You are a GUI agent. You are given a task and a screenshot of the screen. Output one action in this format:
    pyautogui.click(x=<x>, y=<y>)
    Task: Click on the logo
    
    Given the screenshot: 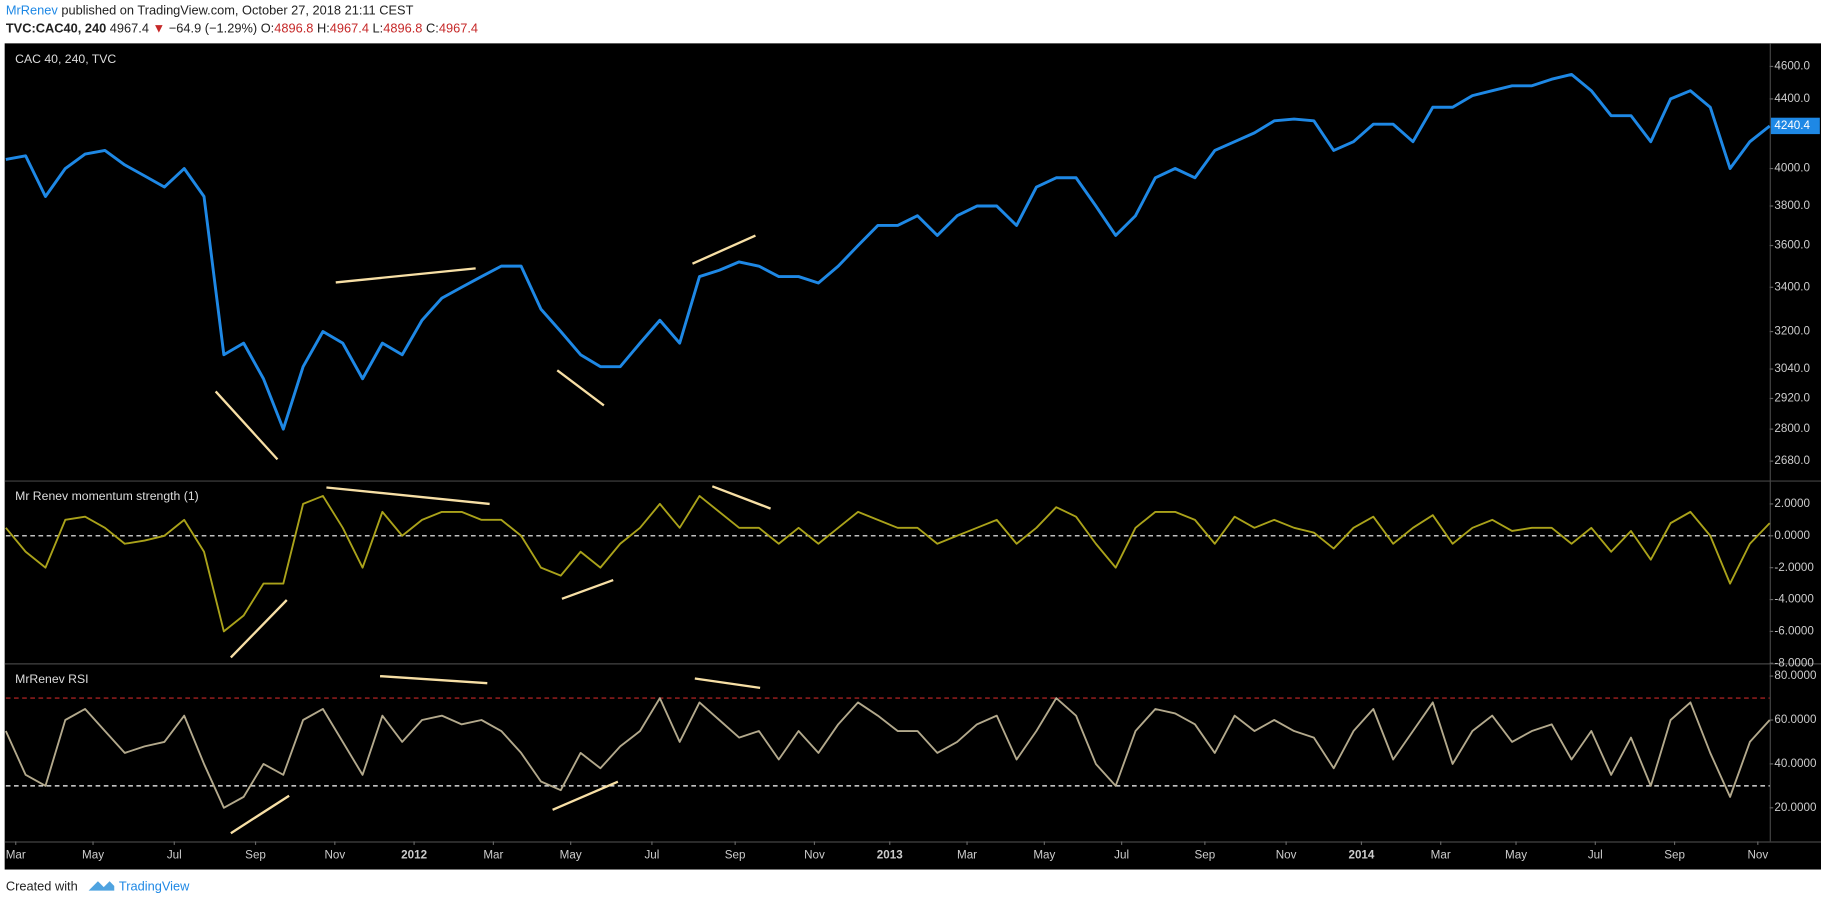 What is the action you would take?
    pyautogui.click(x=101, y=886)
    